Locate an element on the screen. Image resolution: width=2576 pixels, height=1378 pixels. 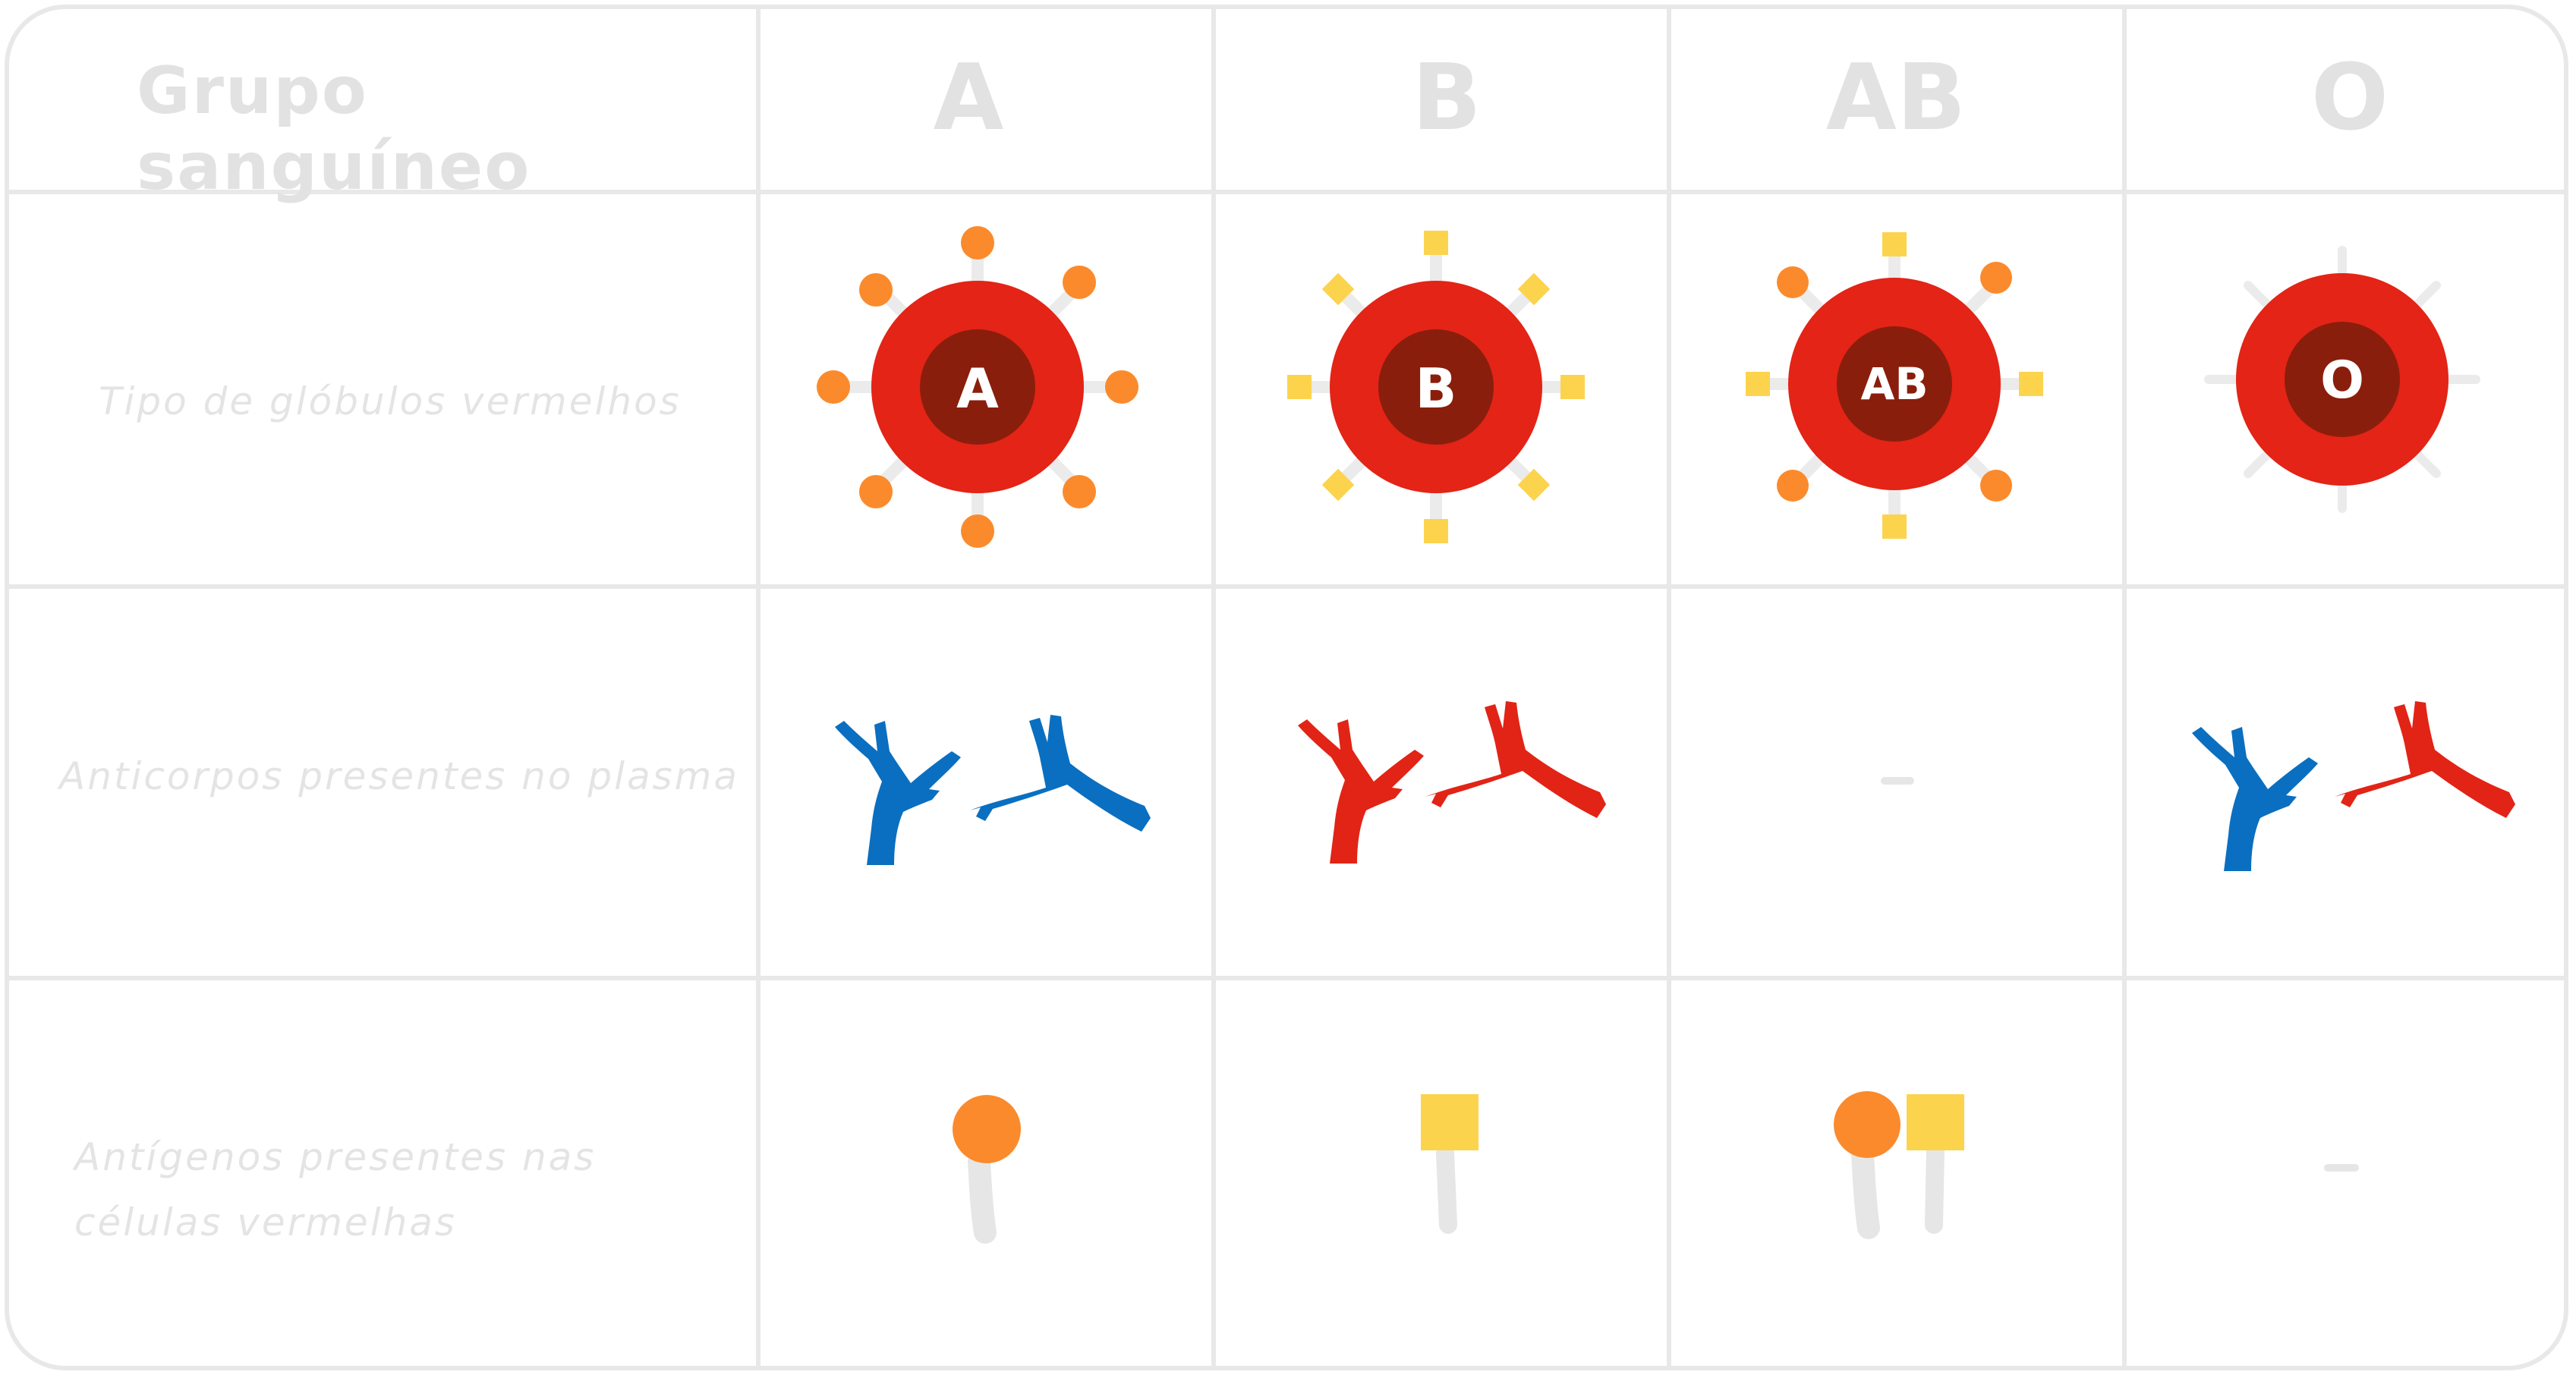
row-label-cell-type: Tipo de glóbulos vermelhos is located at coordinates (390, 401).